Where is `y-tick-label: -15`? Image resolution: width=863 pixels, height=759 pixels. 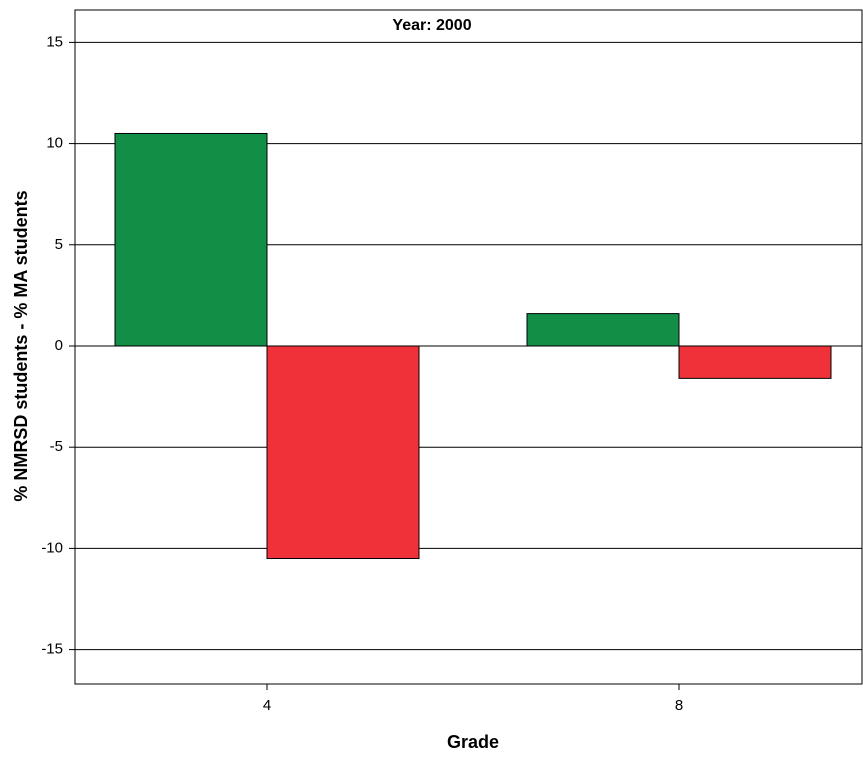 y-tick-label: -15 is located at coordinates (52, 649).